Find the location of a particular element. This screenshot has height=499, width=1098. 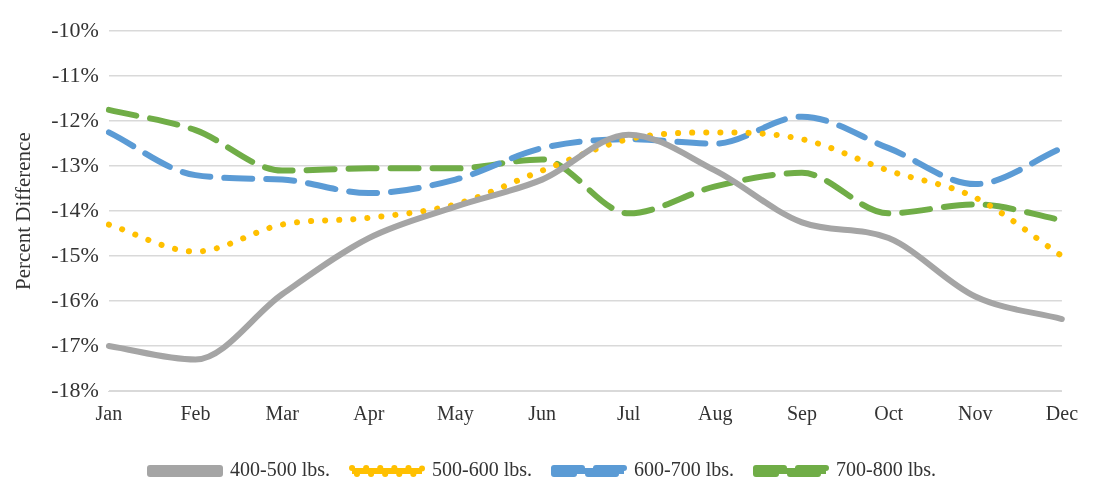

y-tick-label: -12% is located at coordinates (75, 119).